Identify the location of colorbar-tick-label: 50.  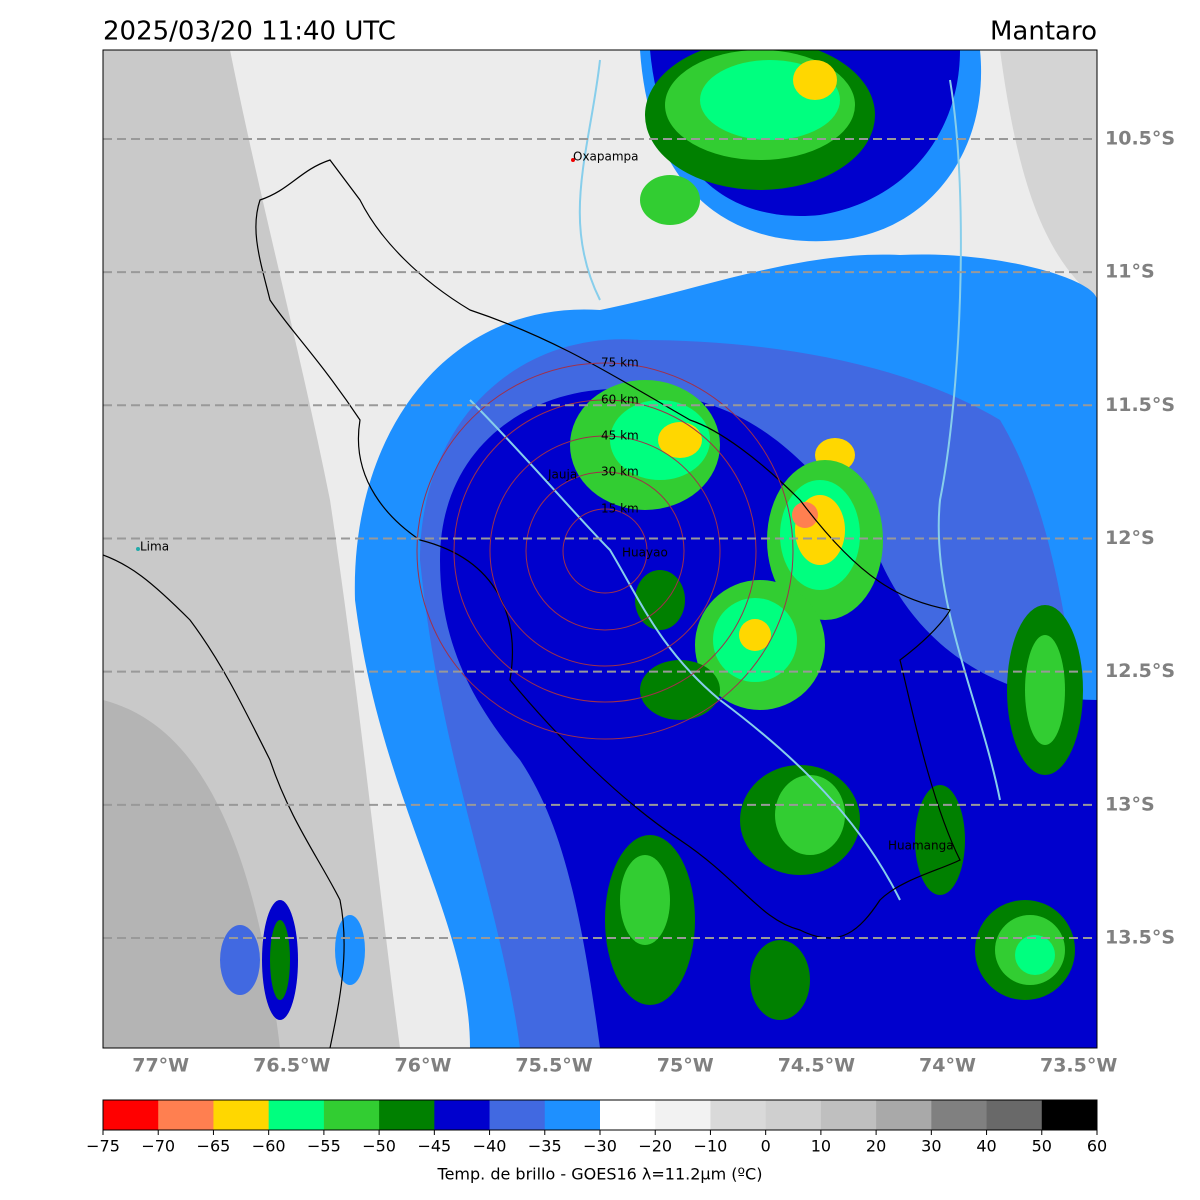
(1042, 1146).